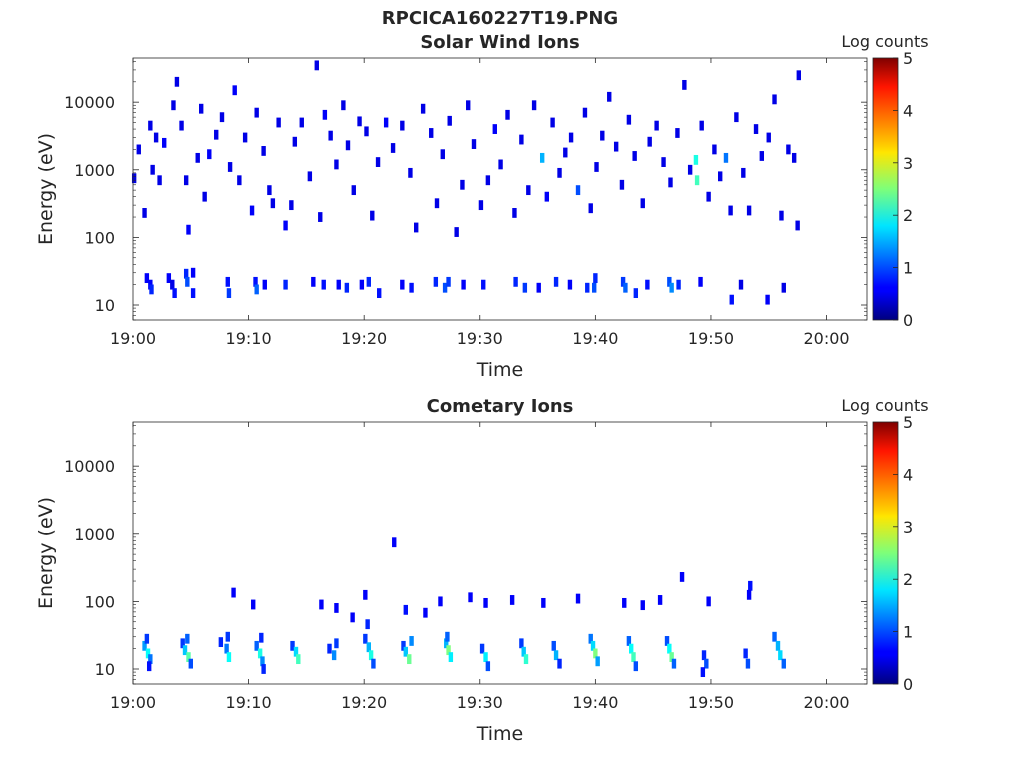  I want to click on x-tick-label: 19:30, so click(480, 338).